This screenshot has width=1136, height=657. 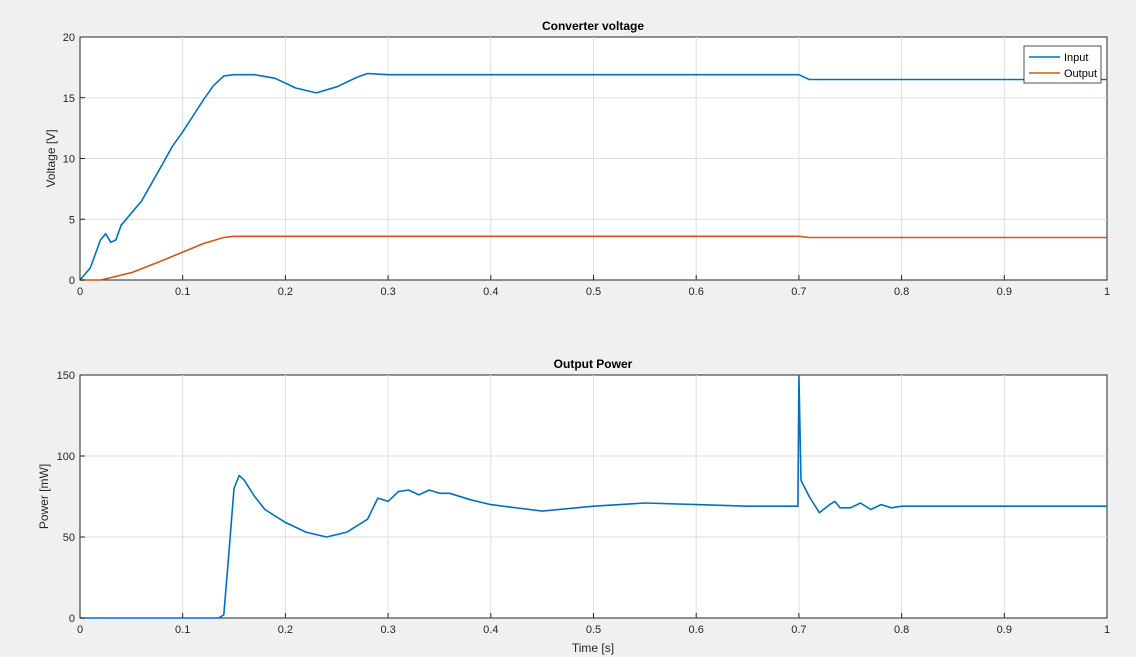 I want to click on y-tick-label: 10, so click(x=69, y=160).